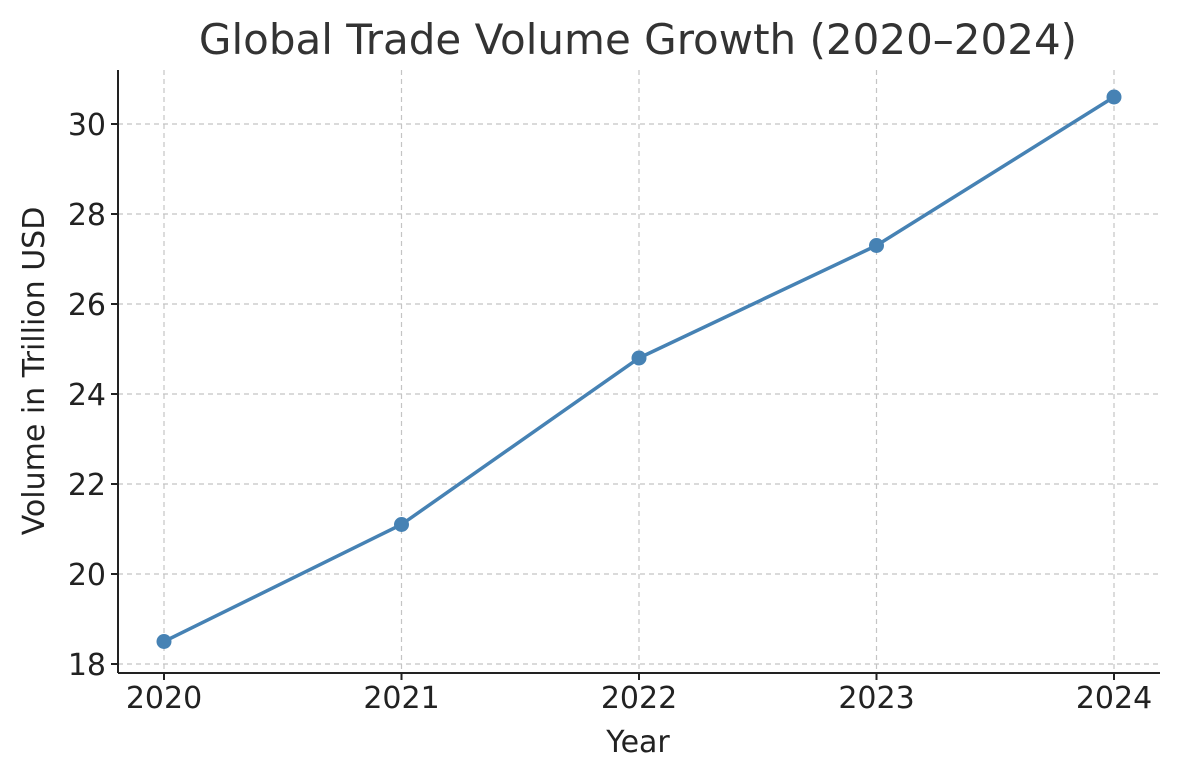 The width and height of the screenshot is (1179, 780). What do you see at coordinates (401, 524) in the screenshot?
I see `data-point-2021` at bounding box center [401, 524].